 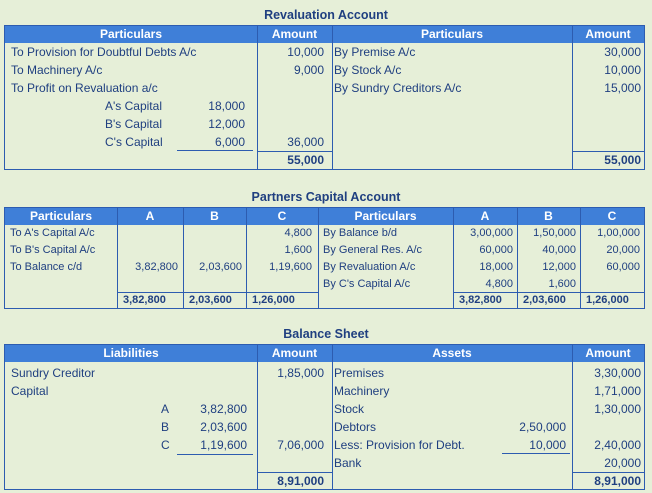 I want to click on cap-dr-c-0: 4,800, so click(x=298, y=233).